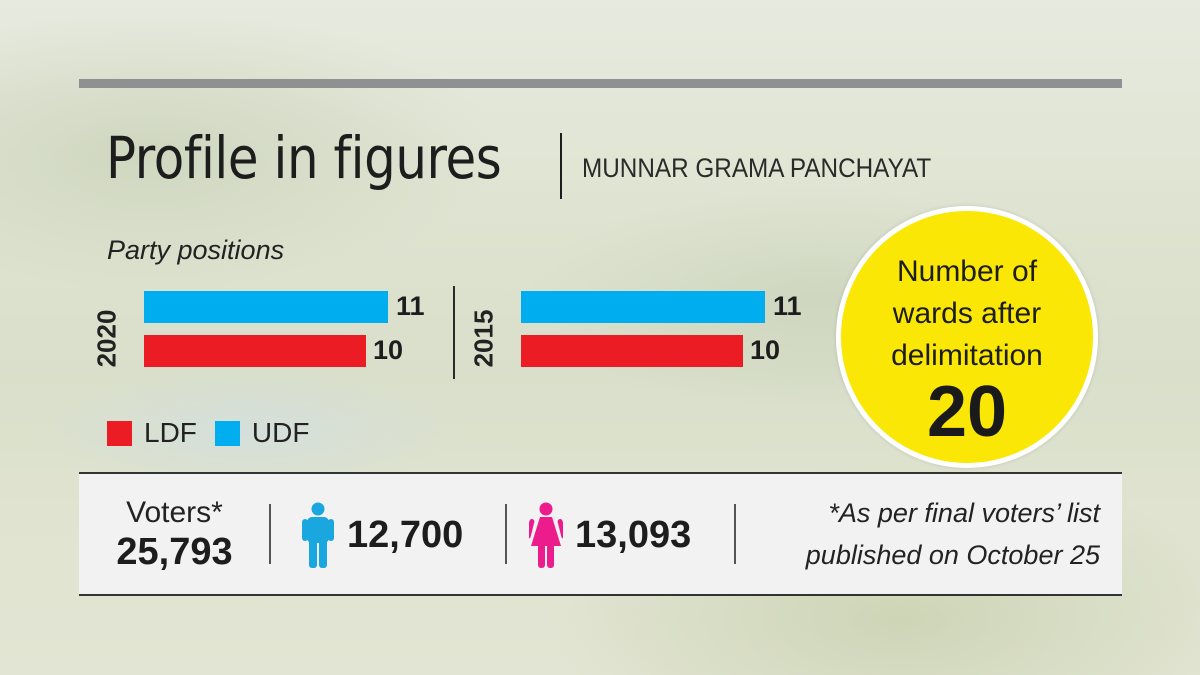  I want to click on female-voters: 13,093, so click(610, 535).